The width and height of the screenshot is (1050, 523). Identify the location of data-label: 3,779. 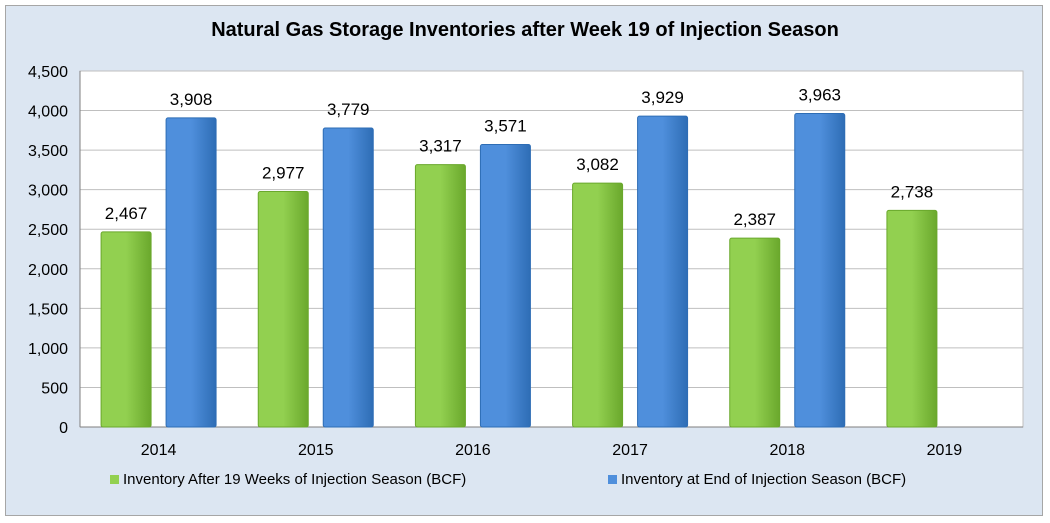
(348, 109).